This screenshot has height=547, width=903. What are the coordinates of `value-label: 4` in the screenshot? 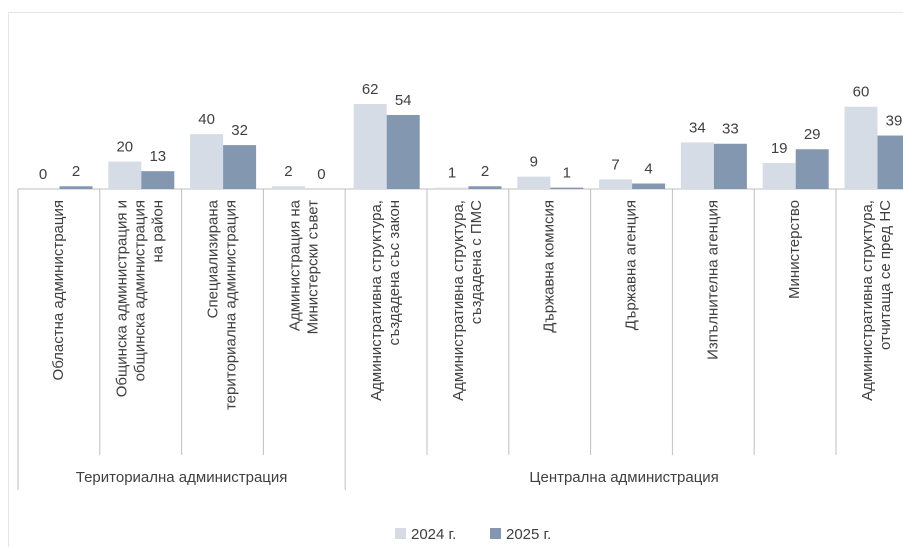 It's located at (648, 168).